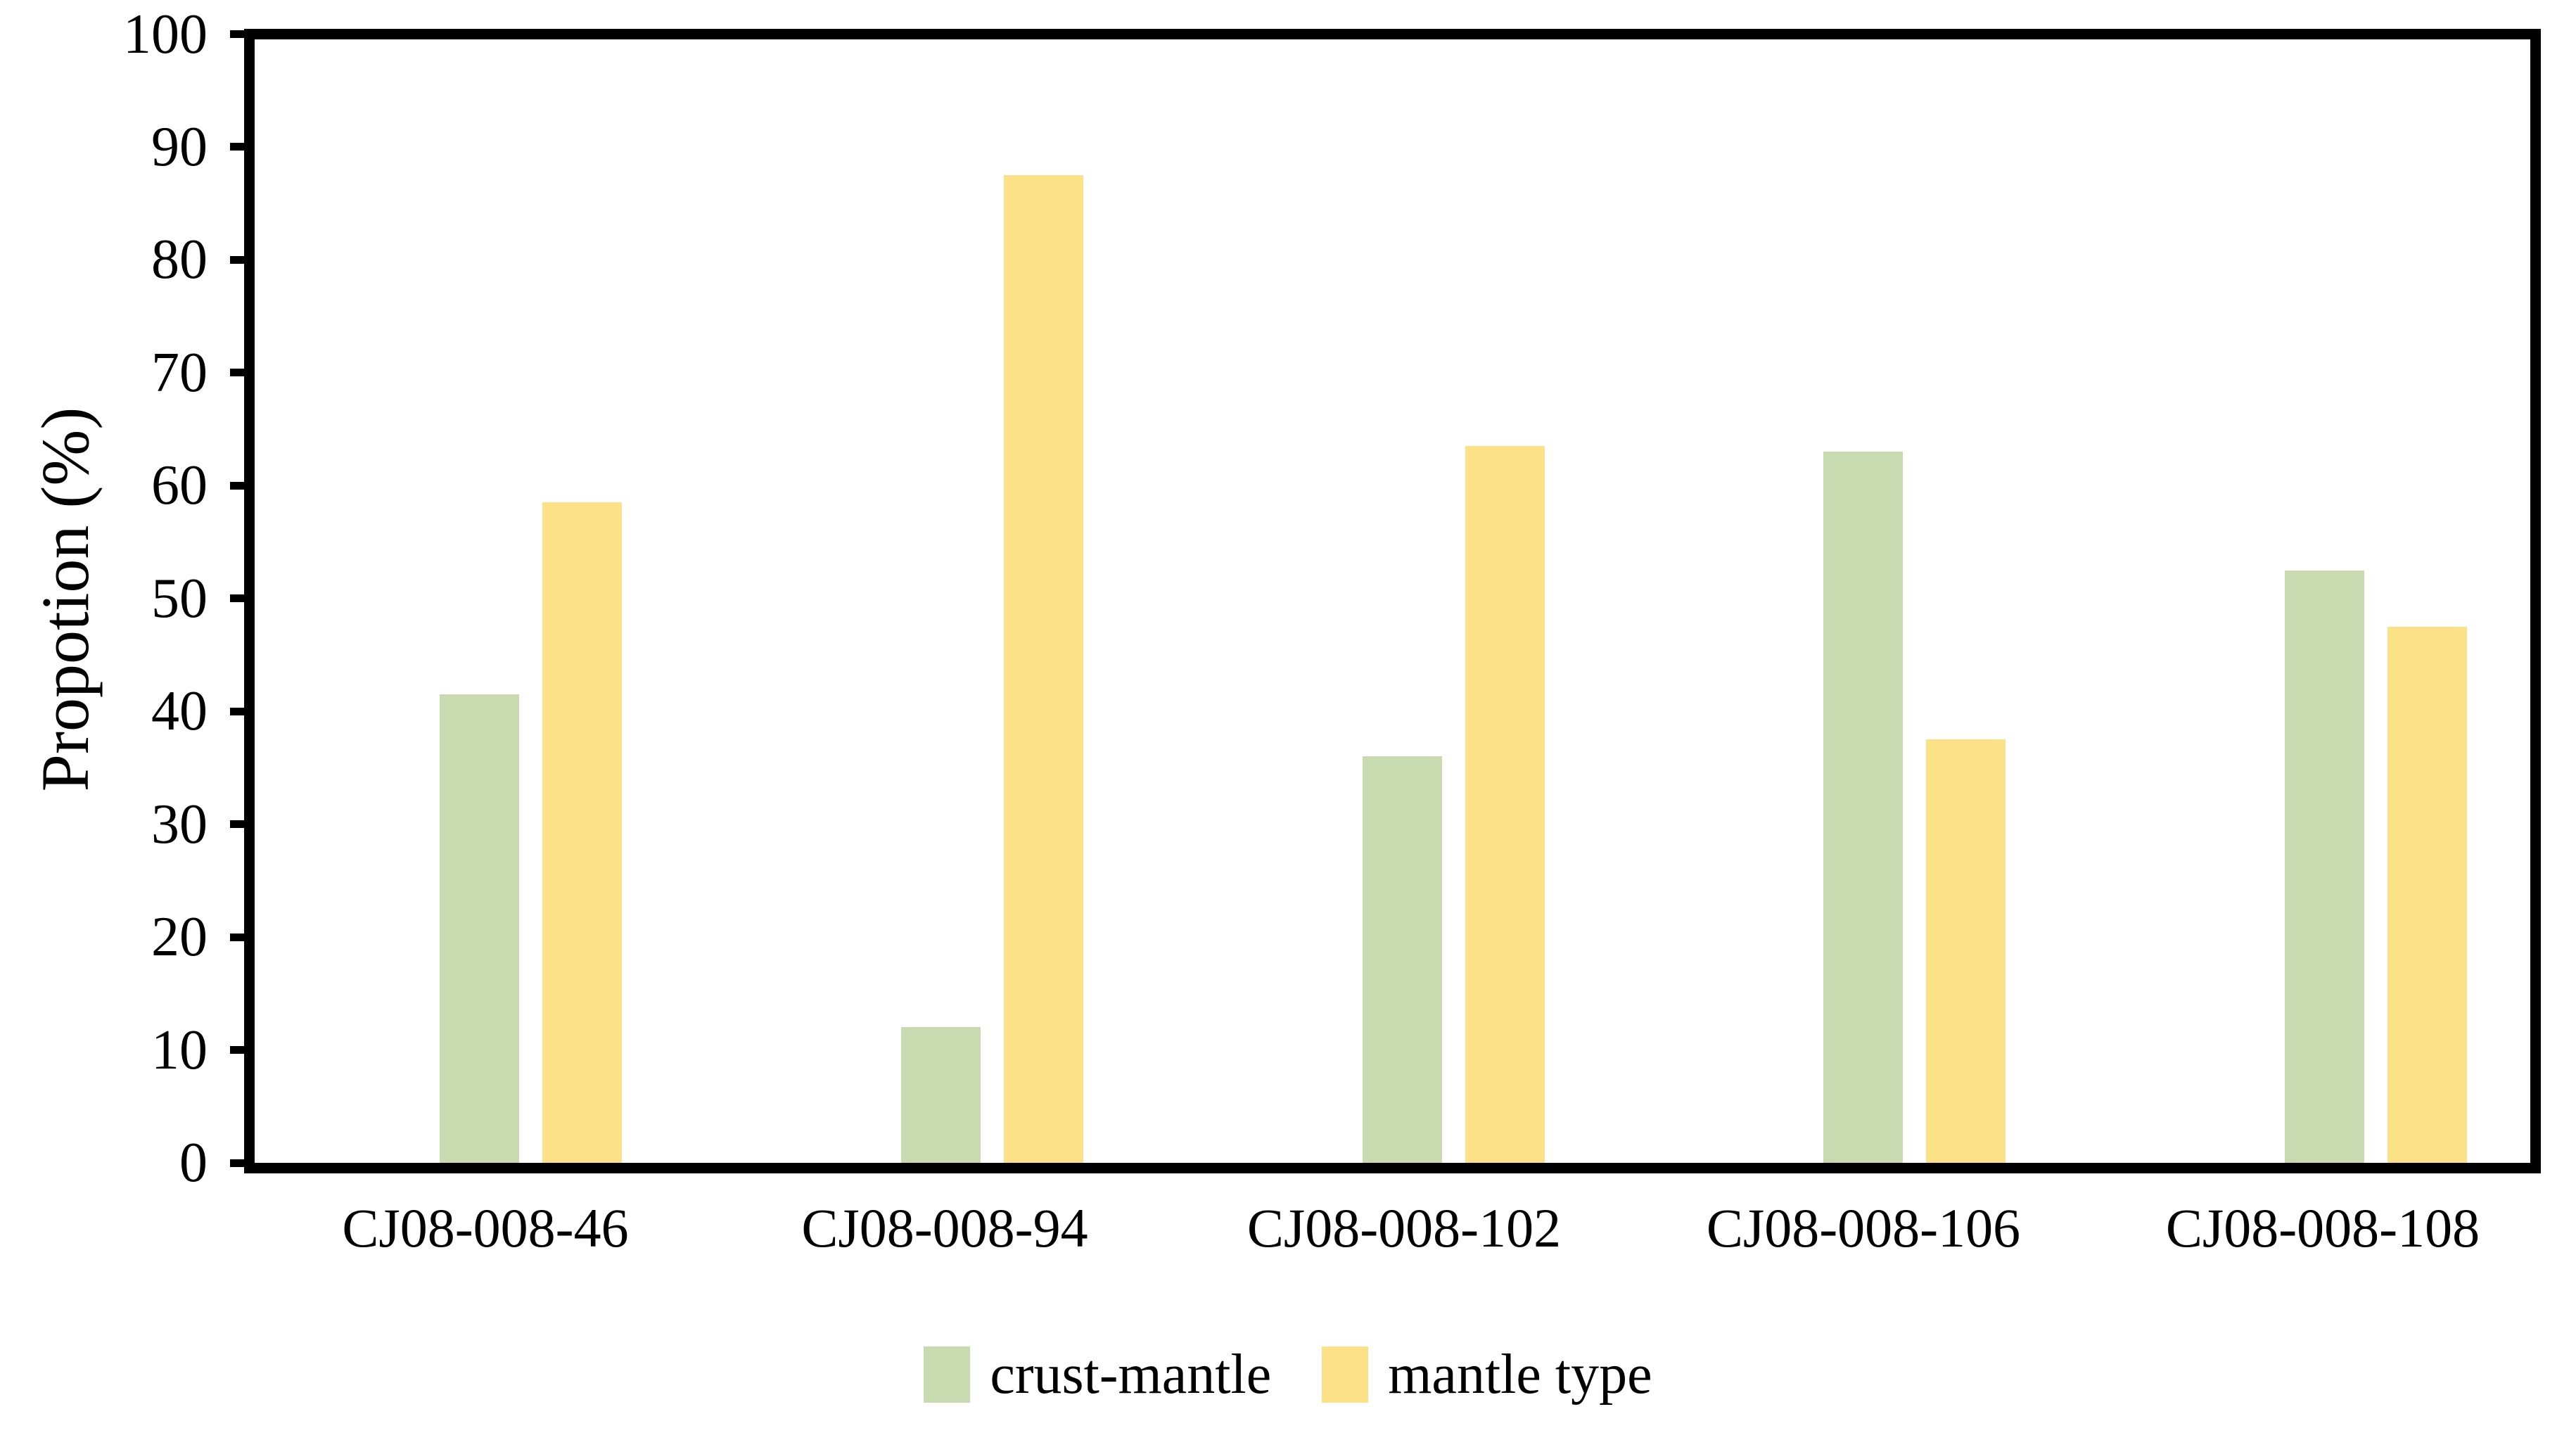  I want to click on legend-label-crust-mantle: crust-mantle, so click(1131, 1375).